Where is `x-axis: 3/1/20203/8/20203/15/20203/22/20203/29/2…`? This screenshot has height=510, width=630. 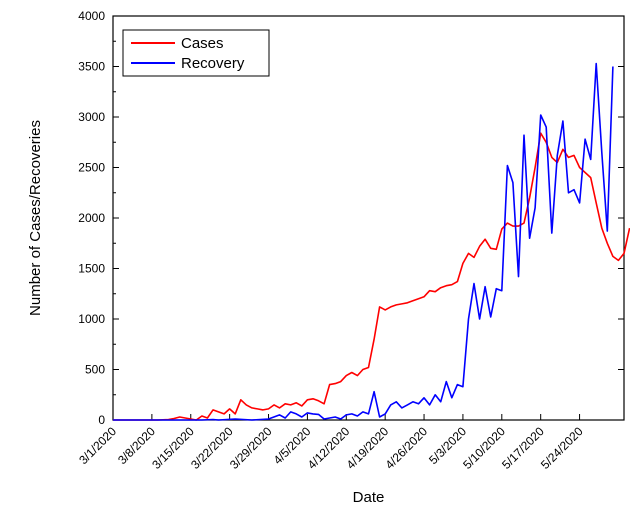
x-axis: 3/1/20203/8/20203/15/20203/22/20203/29/2… is located at coordinates (331, 443).